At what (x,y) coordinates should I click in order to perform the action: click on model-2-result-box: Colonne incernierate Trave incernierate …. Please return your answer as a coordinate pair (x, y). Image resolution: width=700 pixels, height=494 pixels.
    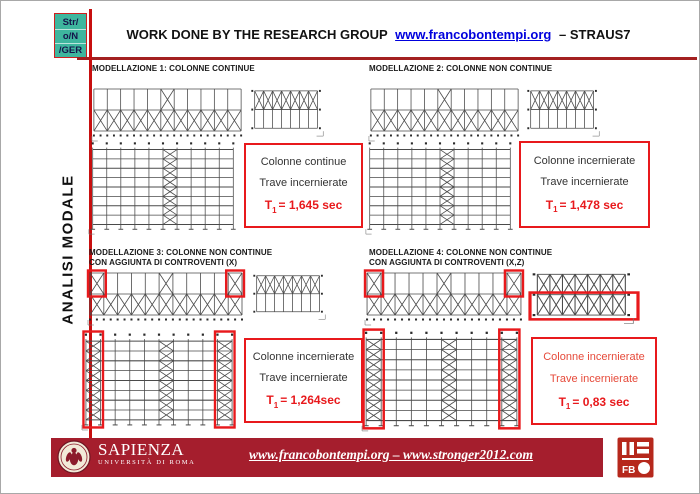
    Looking at the image, I should click on (584, 184).